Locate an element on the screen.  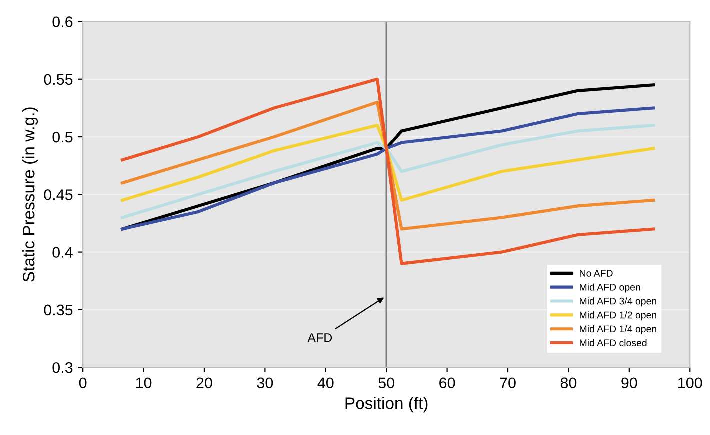
legend-label: Mid AFD 1/2 open is located at coordinates (618, 316).